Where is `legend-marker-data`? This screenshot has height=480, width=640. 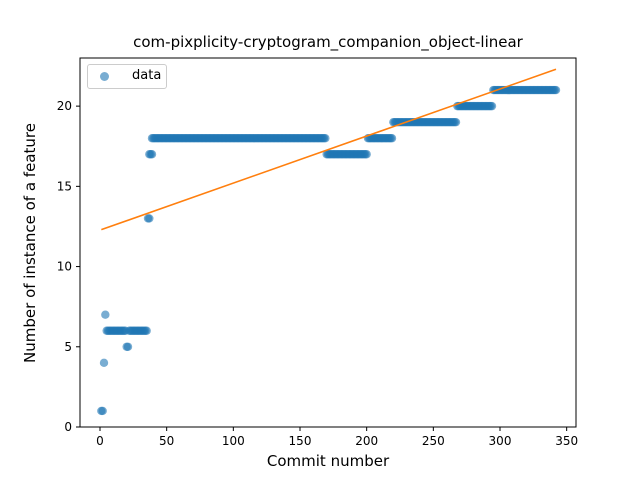 legend-marker-data is located at coordinates (104, 76).